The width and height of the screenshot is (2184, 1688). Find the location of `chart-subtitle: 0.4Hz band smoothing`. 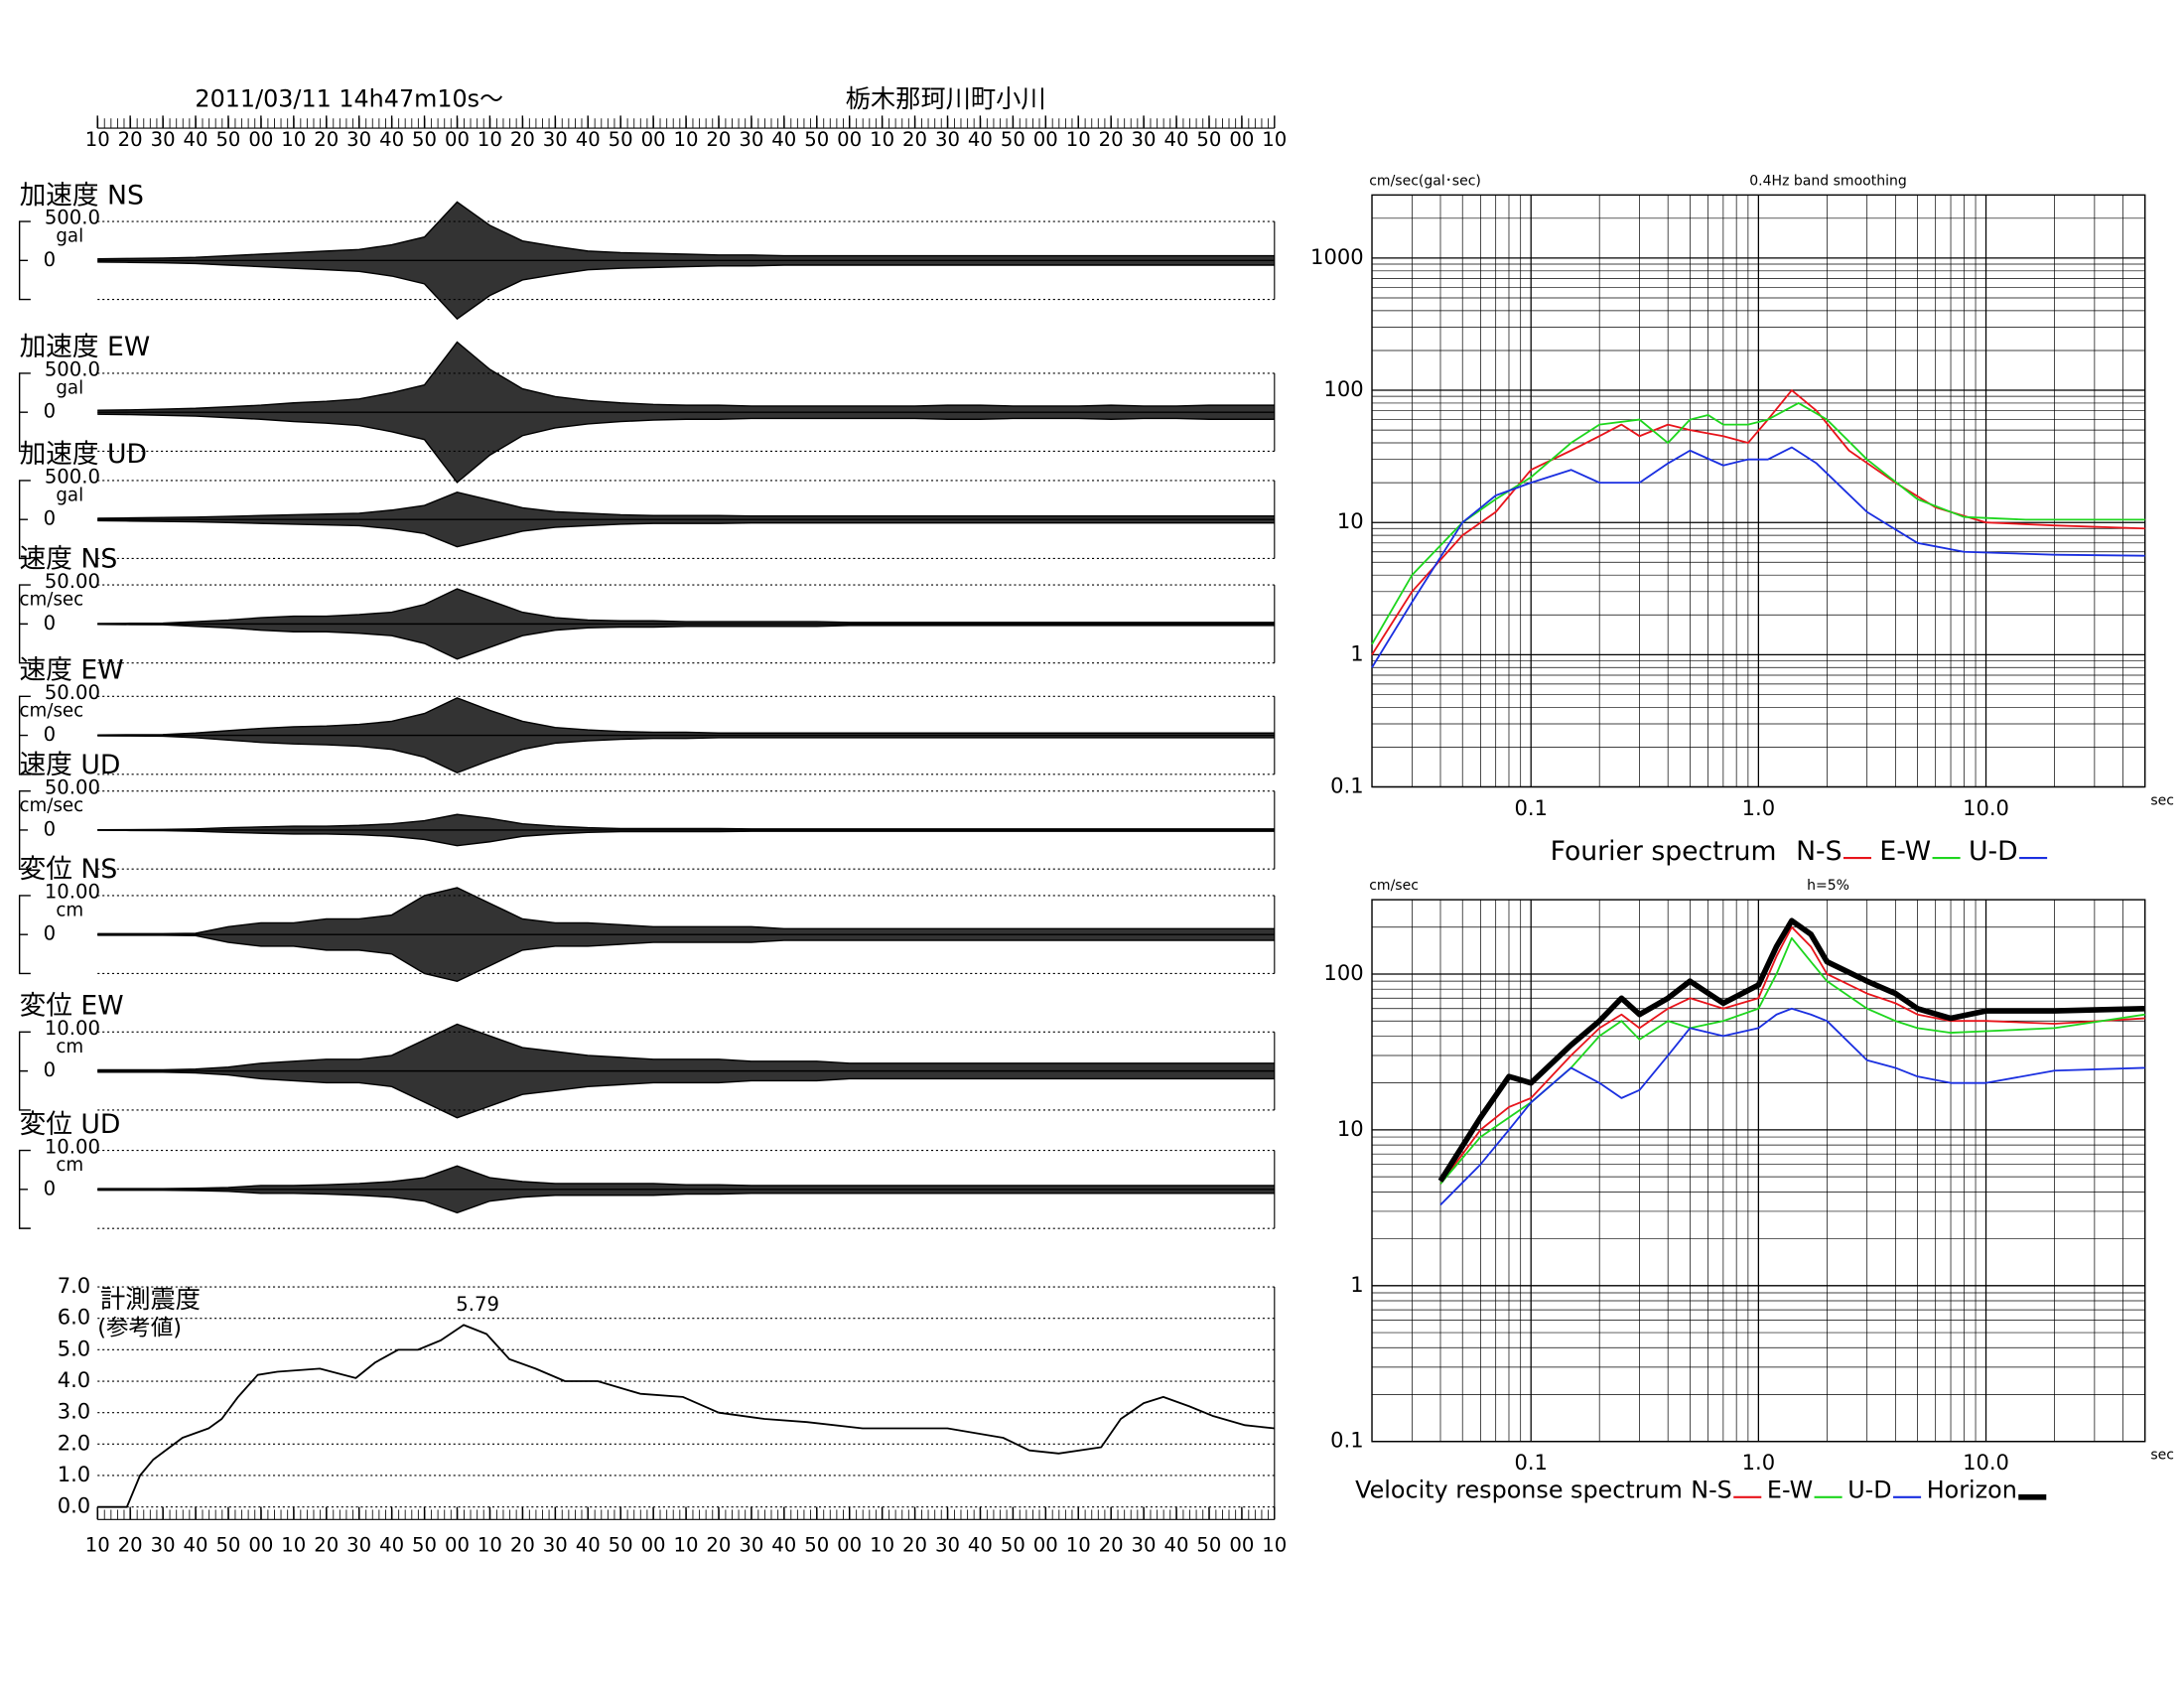

chart-subtitle: 0.4Hz band smoothing is located at coordinates (1828, 181).